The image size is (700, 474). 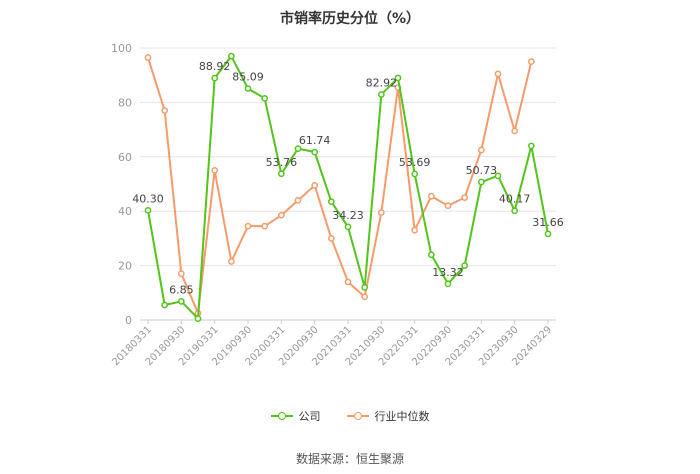 I want to click on data-label: 31.66, so click(x=548, y=222).